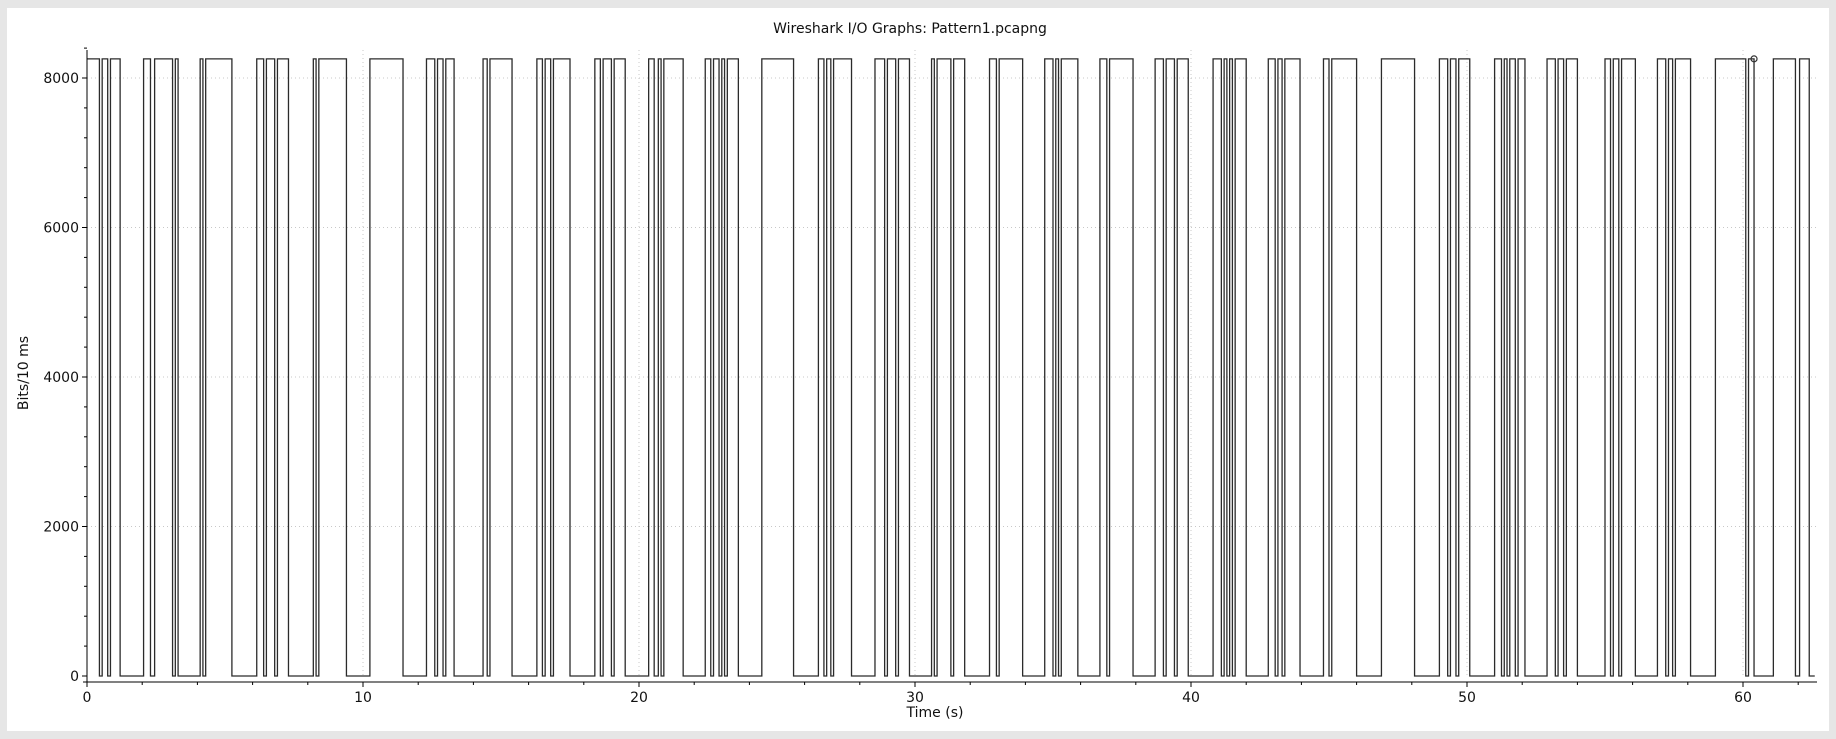 The height and width of the screenshot is (739, 1836). I want to click on x-tick-label: 20, so click(639, 698).